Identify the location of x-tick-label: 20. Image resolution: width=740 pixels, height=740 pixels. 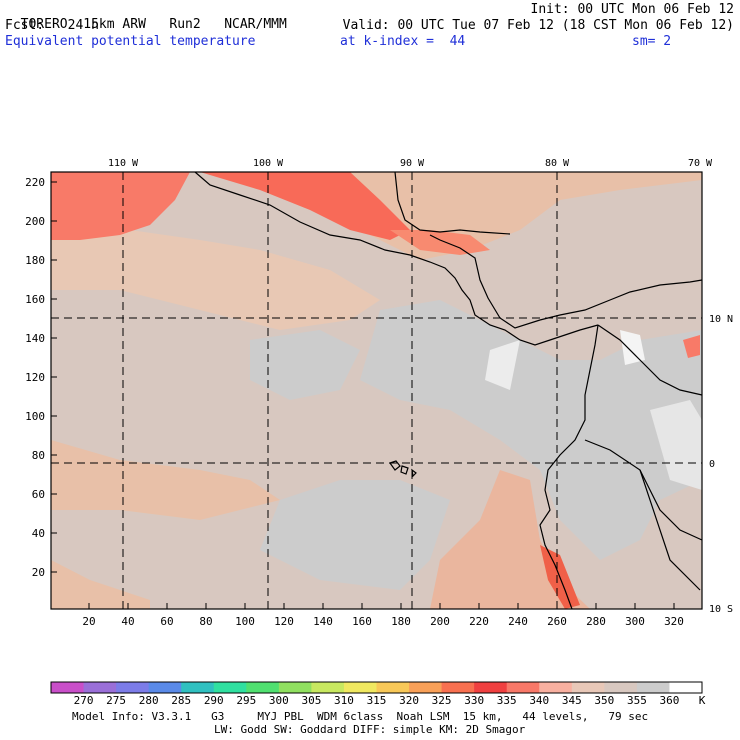
(88, 621).